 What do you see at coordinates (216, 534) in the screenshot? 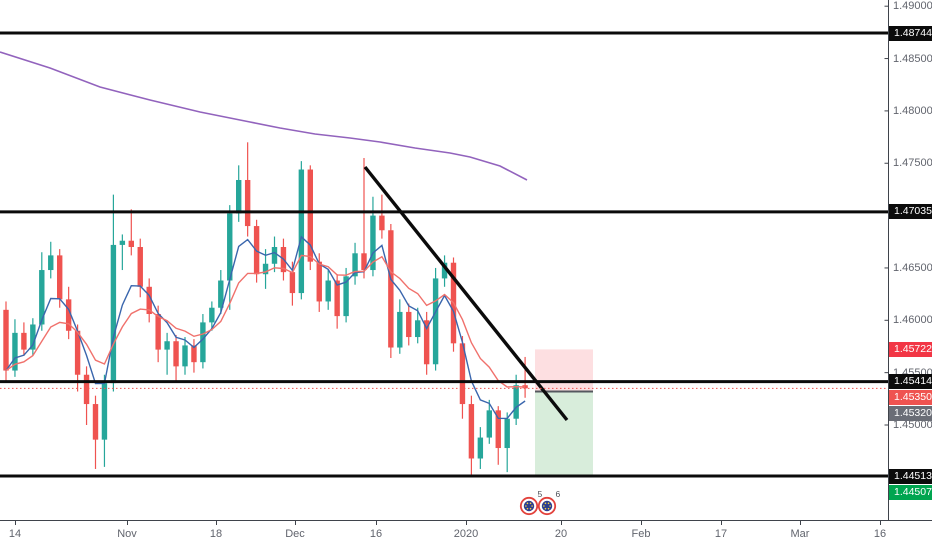
I see `time-tick-label: 18` at bounding box center [216, 534].